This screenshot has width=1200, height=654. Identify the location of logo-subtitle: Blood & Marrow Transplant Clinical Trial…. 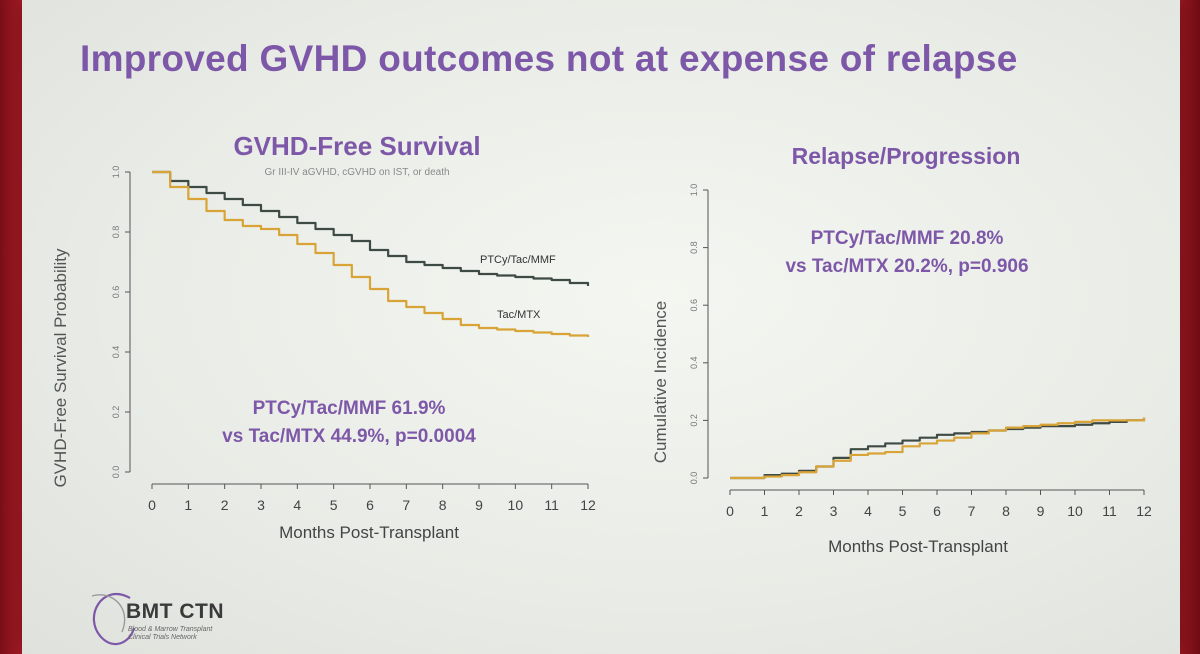
(213, 634).